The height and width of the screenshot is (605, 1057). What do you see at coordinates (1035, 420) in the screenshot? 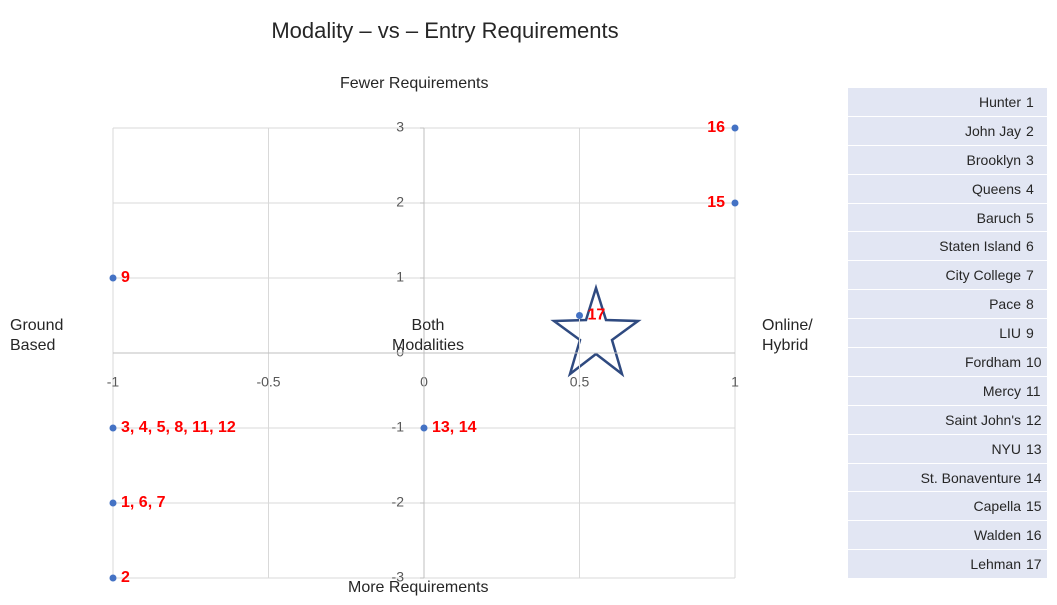
I see `school-number: 12` at bounding box center [1035, 420].